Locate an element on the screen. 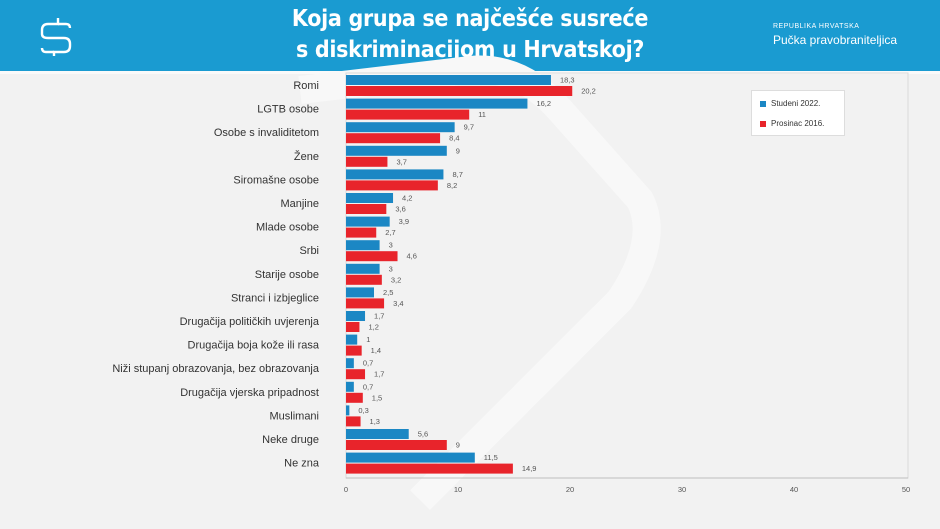  data-label: 8,7 is located at coordinates (457, 174).